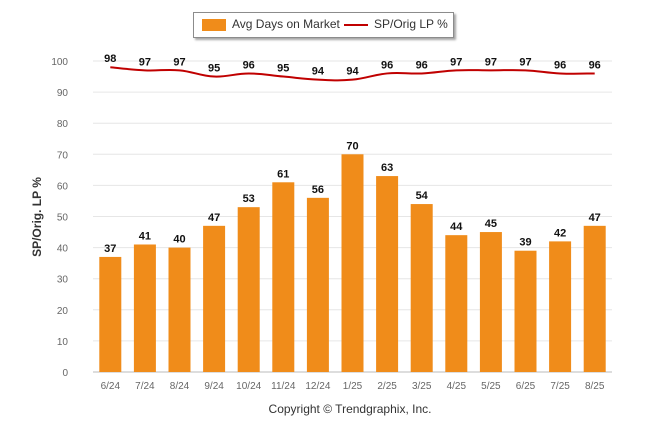 The width and height of the screenshot is (646, 434). I want to click on bar-value-label: 37, so click(110, 249).